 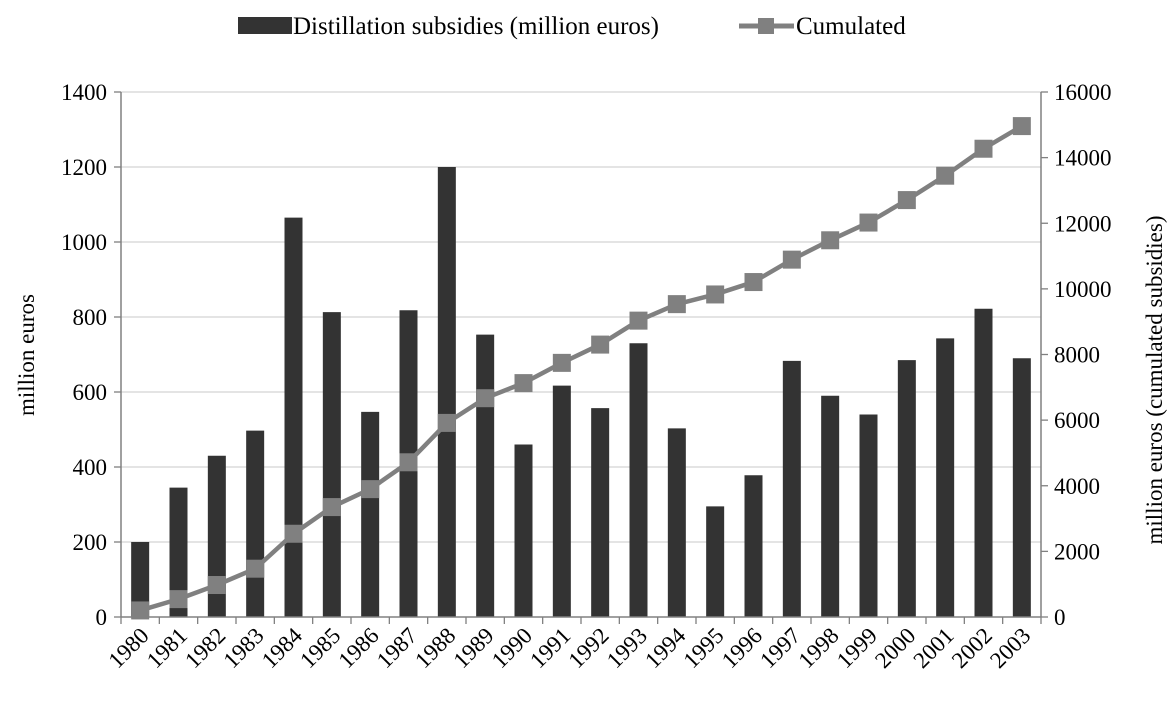 I want to click on x-tick-label: 2003, so click(x=1010, y=648).